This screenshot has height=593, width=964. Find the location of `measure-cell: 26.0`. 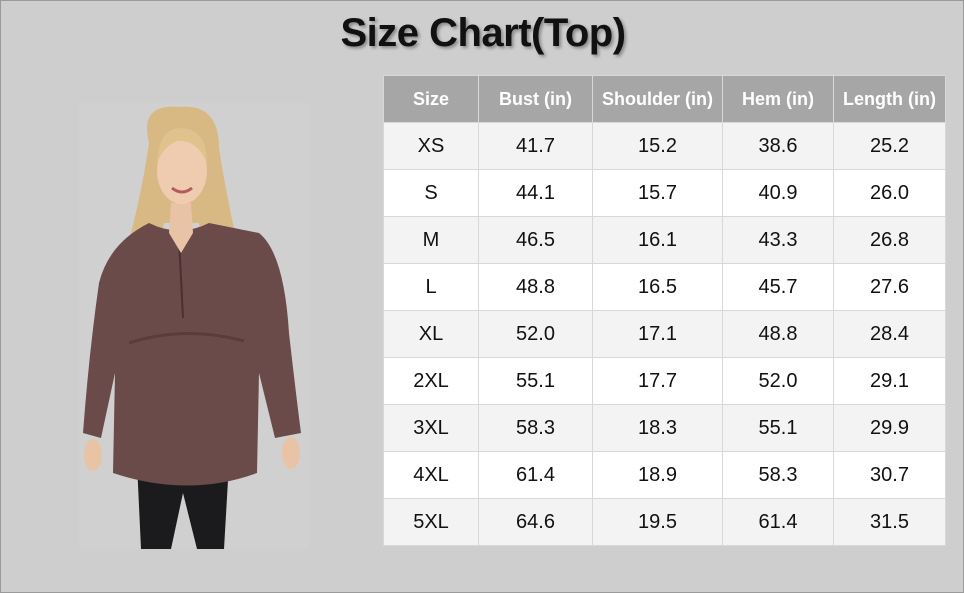

measure-cell: 26.0 is located at coordinates (889, 193).